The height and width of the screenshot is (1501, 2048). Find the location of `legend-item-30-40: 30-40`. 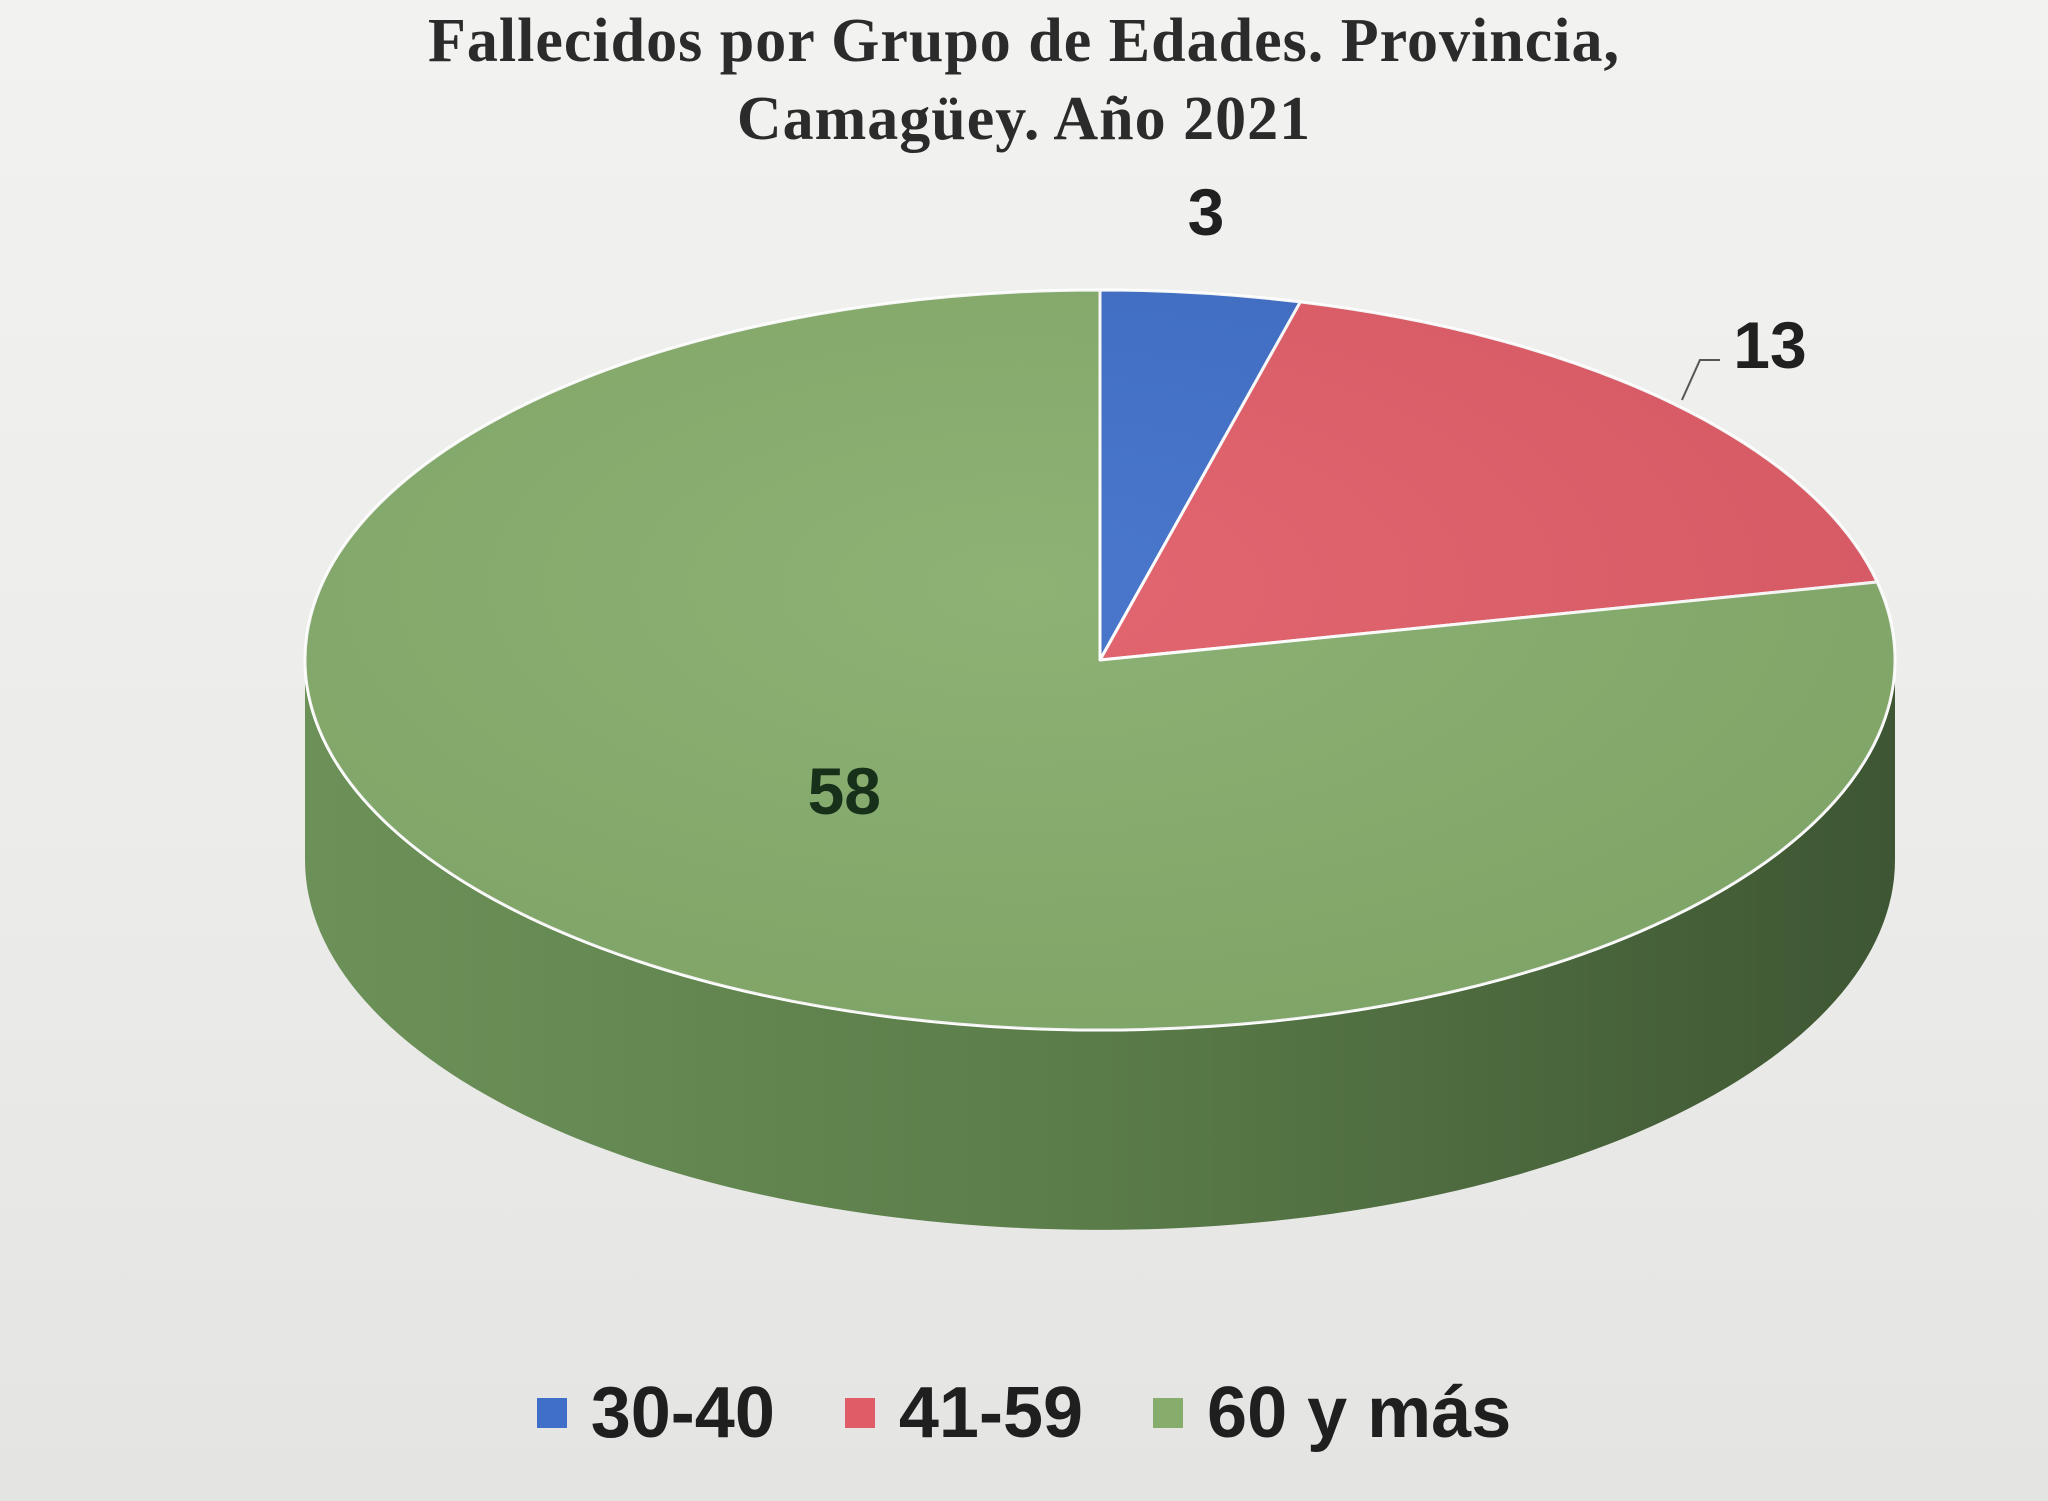

legend-item-30-40: 30-40 is located at coordinates (655, 1413).